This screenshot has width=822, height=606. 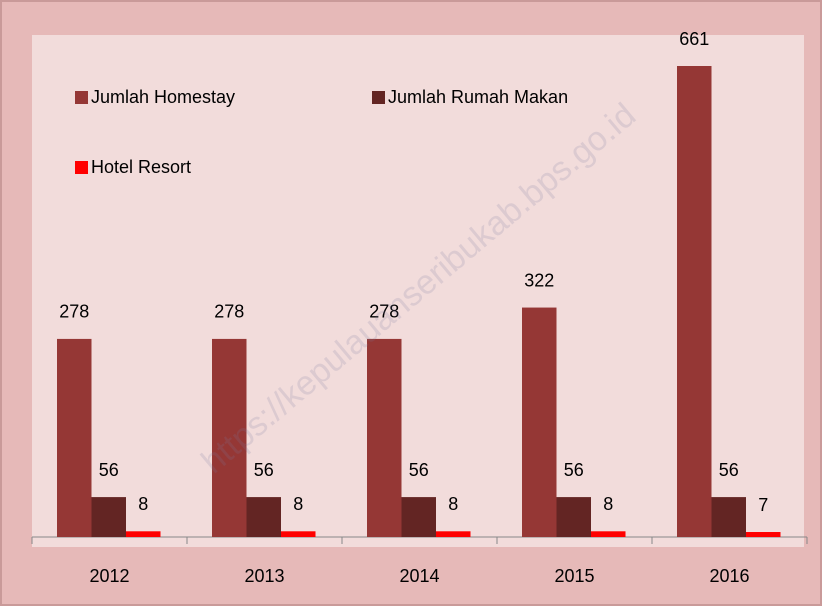 I want to click on x-tick-label: 2014, so click(x=419, y=576).